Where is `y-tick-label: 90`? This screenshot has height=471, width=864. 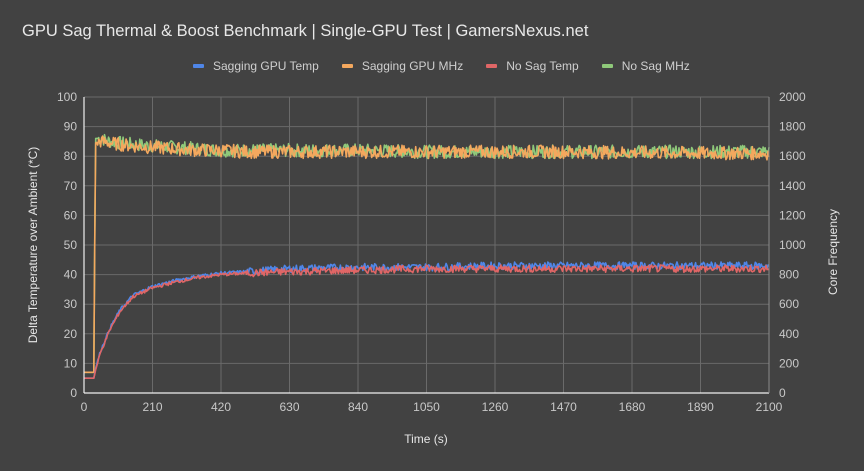
y-tick-label: 90 is located at coordinates (71, 127).